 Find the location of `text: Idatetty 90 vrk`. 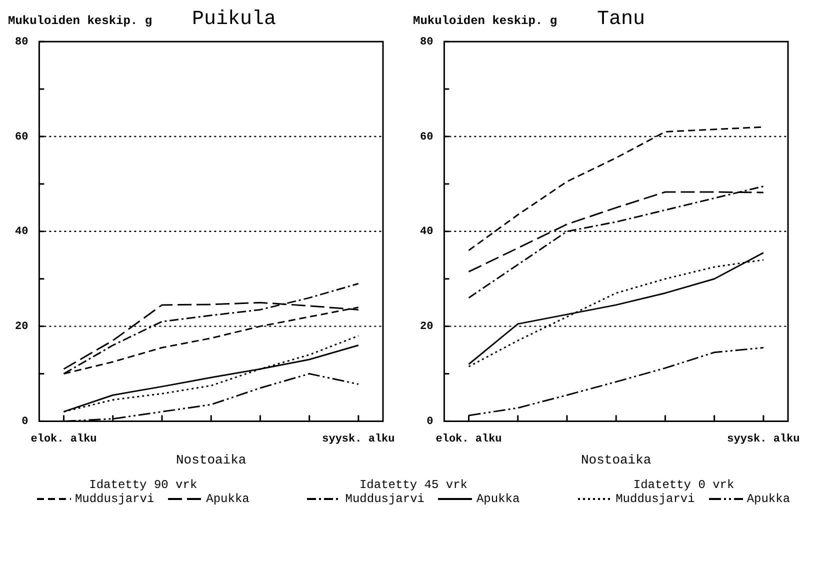

text: Idatetty 90 vrk is located at coordinates (143, 485).